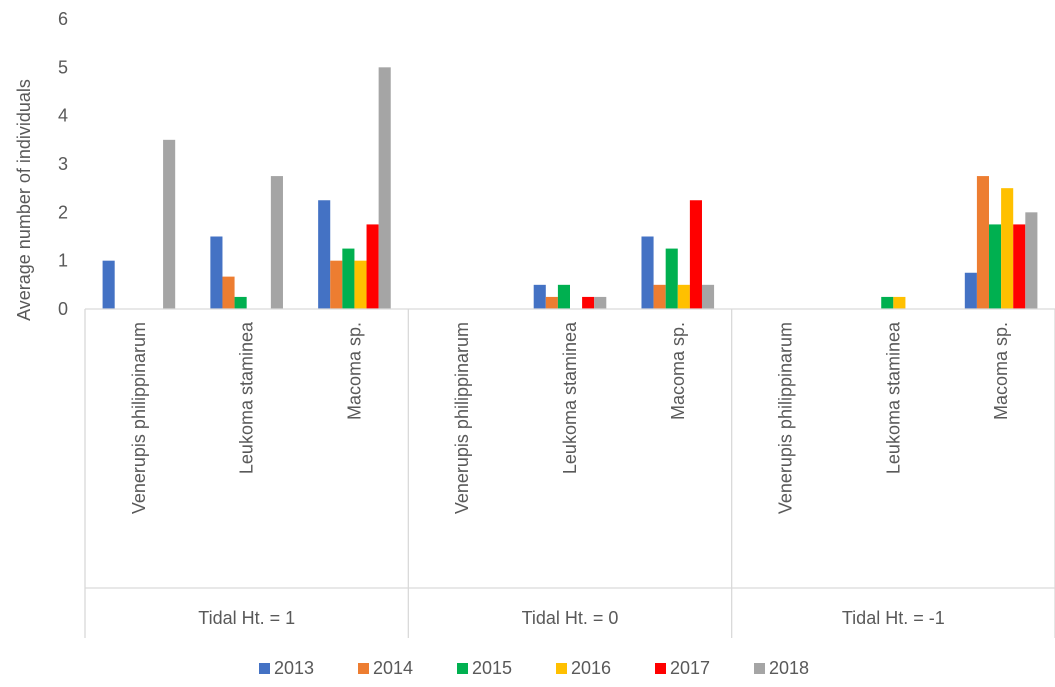 Image resolution: width=1055 pixels, height=687 pixels. Describe the element at coordinates (591, 668) in the screenshot. I see `legend-label: 2016` at that location.